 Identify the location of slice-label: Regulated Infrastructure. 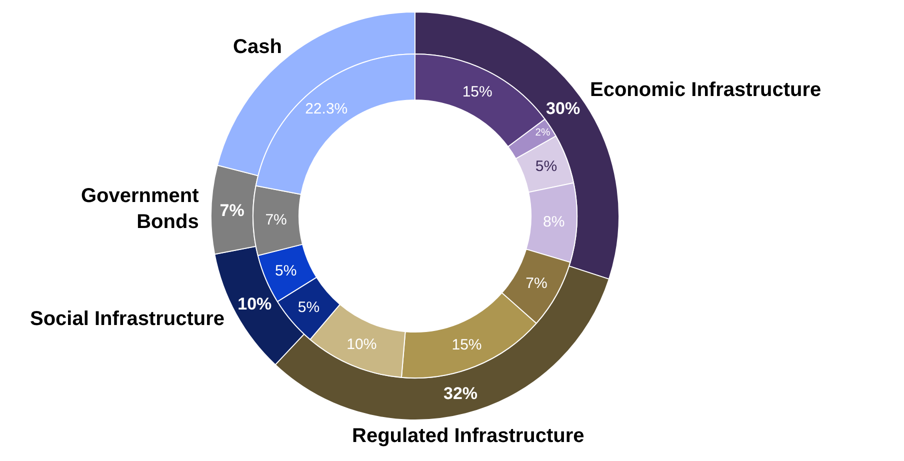
(468, 436).